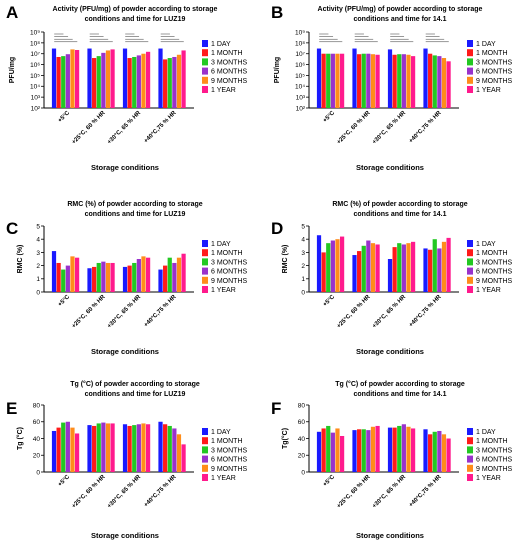 The width and height of the screenshot is (530, 555). Describe the element at coordinates (354, 492) in the screenshot. I see `category-label: +25°C, 60 % HR` at that location.